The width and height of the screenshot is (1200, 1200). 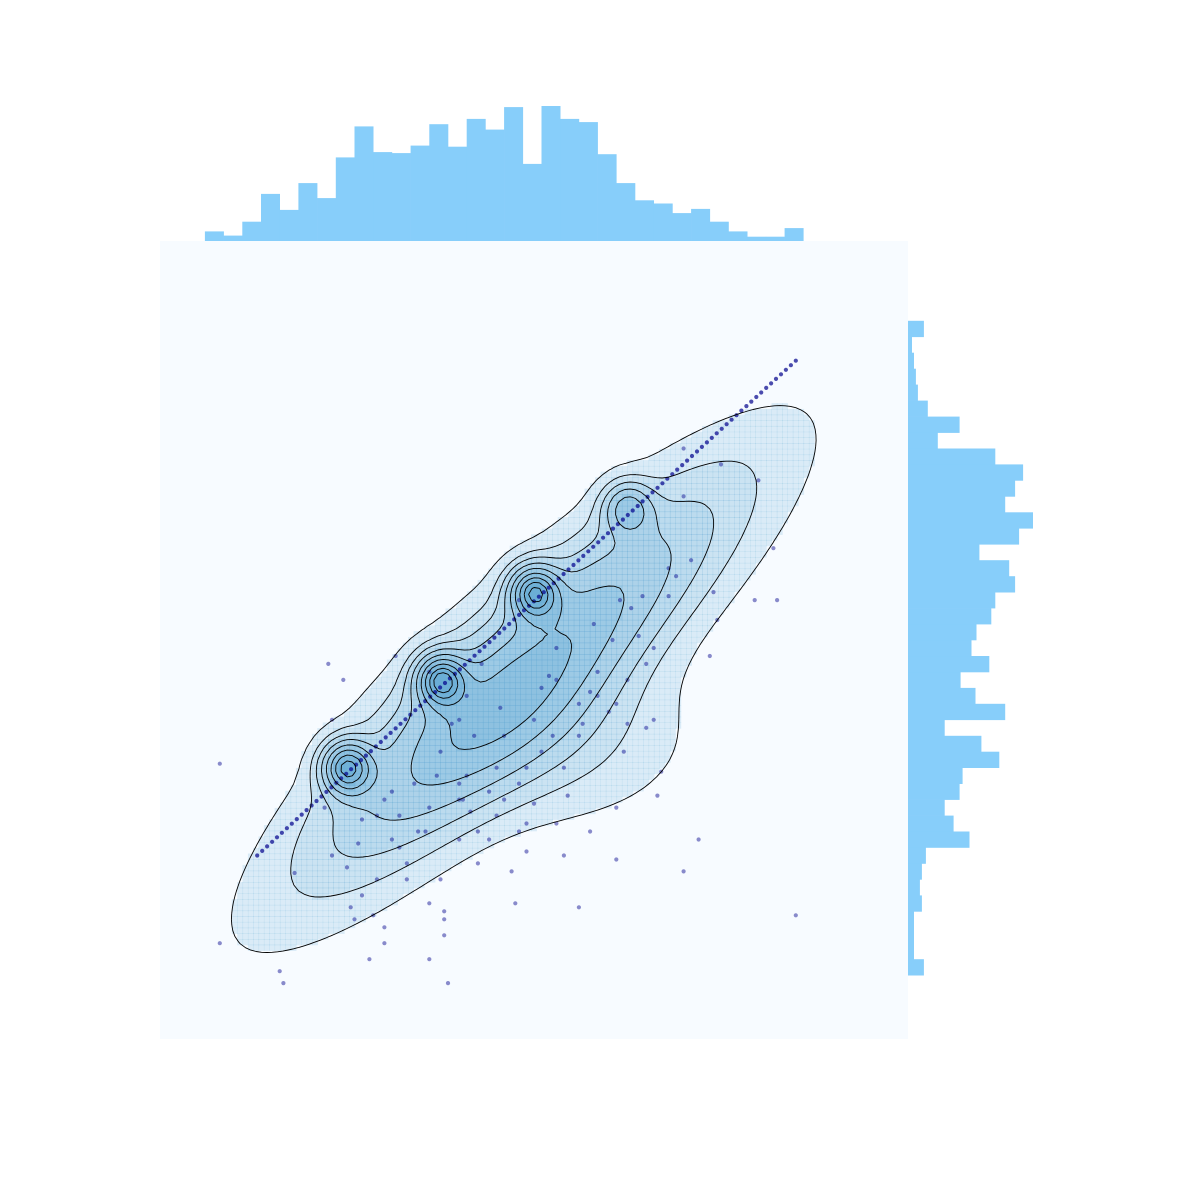 I want to click on marginal-y-bar, so click(x=931, y=823).